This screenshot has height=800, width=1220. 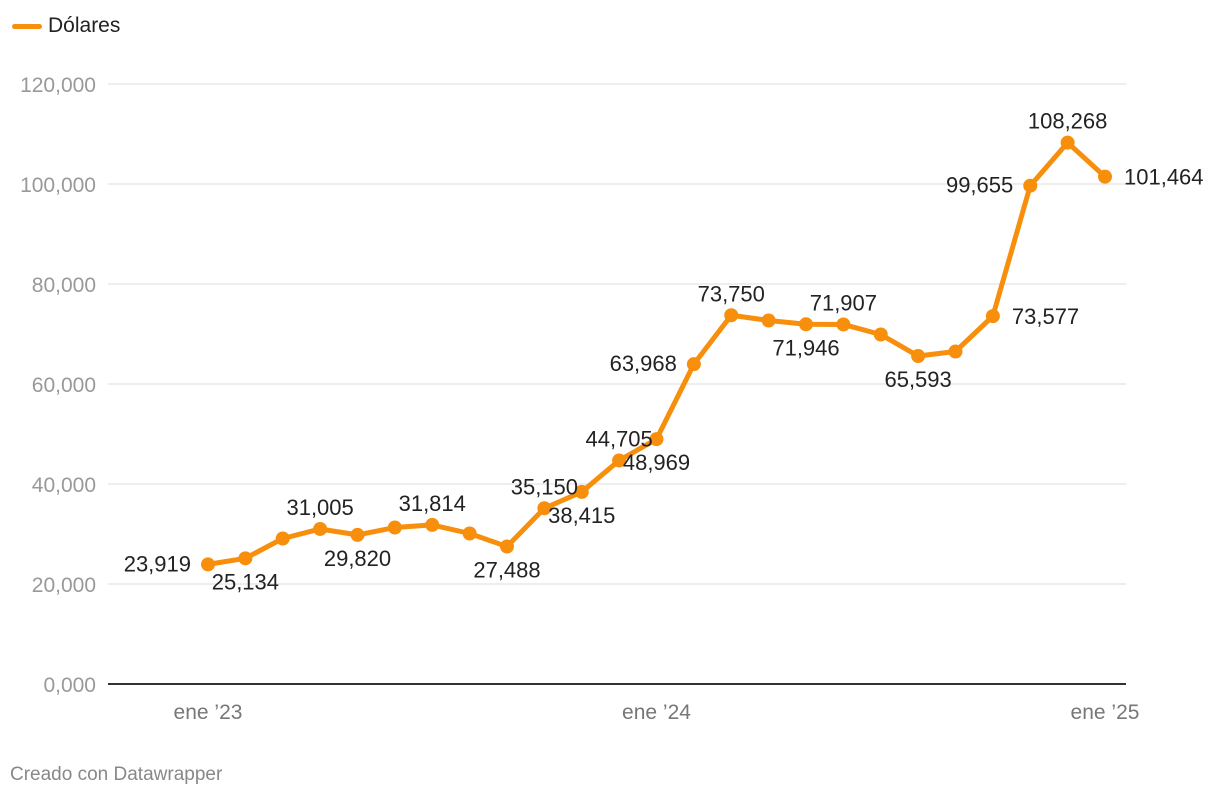 I want to click on x-axis-ticks: ene ’23 ene ’24 ene ’25, so click(x=657, y=712).